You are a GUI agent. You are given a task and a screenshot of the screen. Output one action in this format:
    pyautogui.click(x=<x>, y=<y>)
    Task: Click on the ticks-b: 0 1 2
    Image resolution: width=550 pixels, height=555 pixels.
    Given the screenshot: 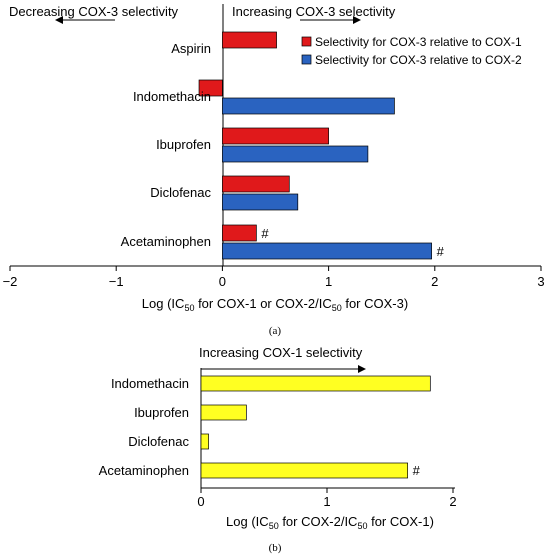 What is the action you would take?
    pyautogui.click(x=327, y=498)
    